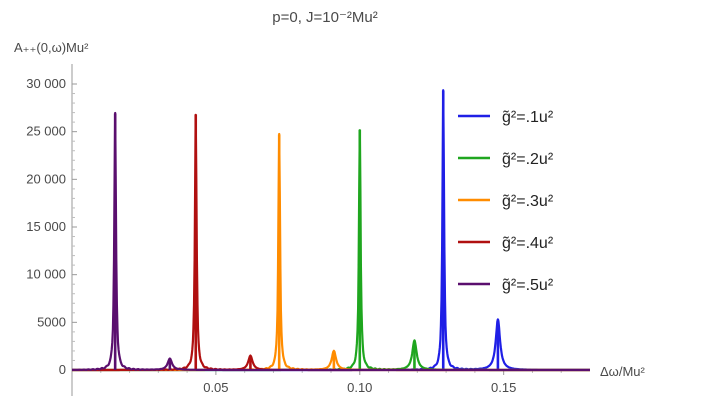 Image resolution: width=704 pixels, height=405 pixels. I want to click on x-tick-label: 0.15, so click(503, 387).